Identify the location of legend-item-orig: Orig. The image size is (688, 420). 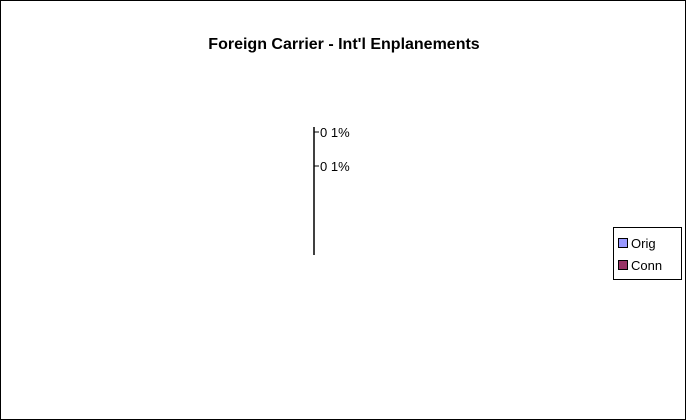
(649, 243).